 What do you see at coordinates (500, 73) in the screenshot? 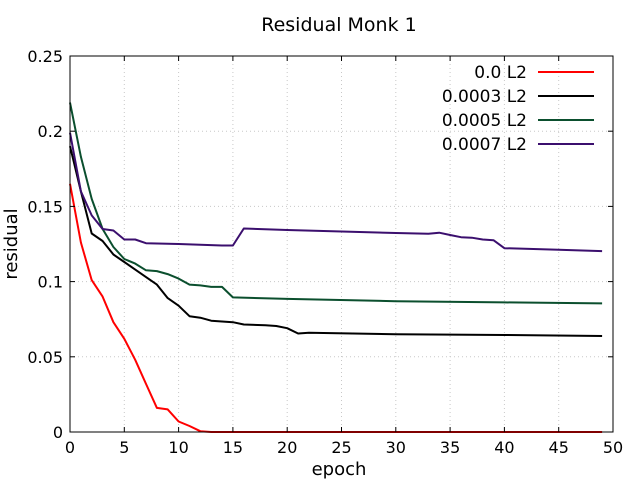
I see `legend-label: 0.0 L2` at bounding box center [500, 73].